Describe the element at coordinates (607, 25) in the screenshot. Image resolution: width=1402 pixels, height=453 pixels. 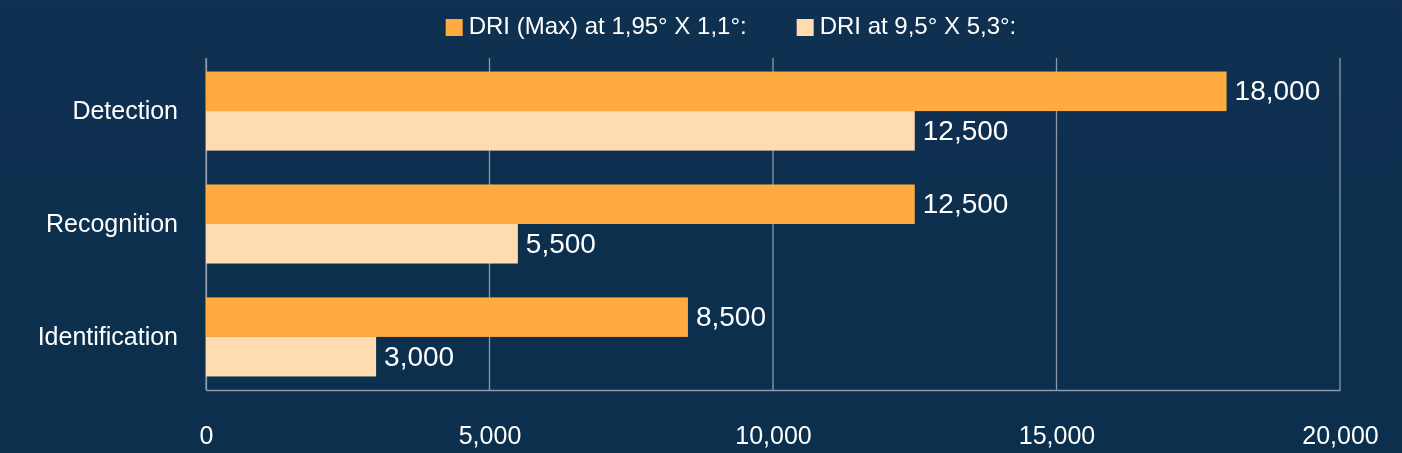
I see `legend-label: DRI (Max) at 1,95° X 1,1°:` at that location.